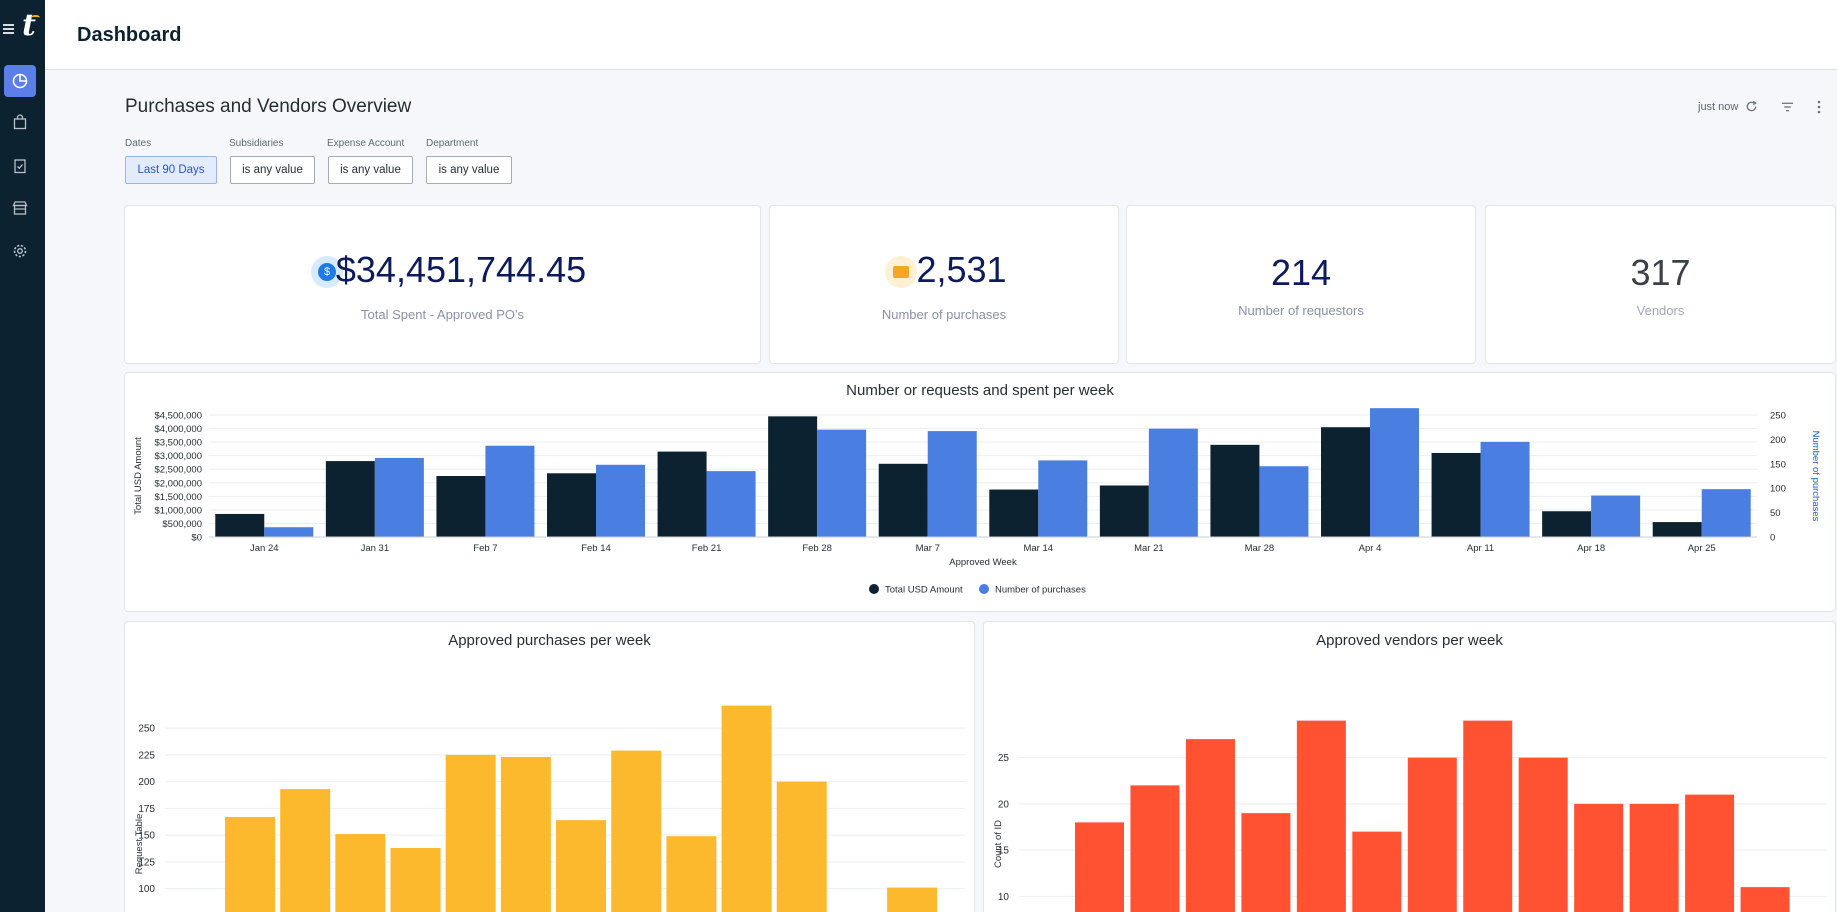 The height and width of the screenshot is (912, 1837). I want to click on kpi-label-total-spent: Total Spent - Approved PO's, so click(442, 314).